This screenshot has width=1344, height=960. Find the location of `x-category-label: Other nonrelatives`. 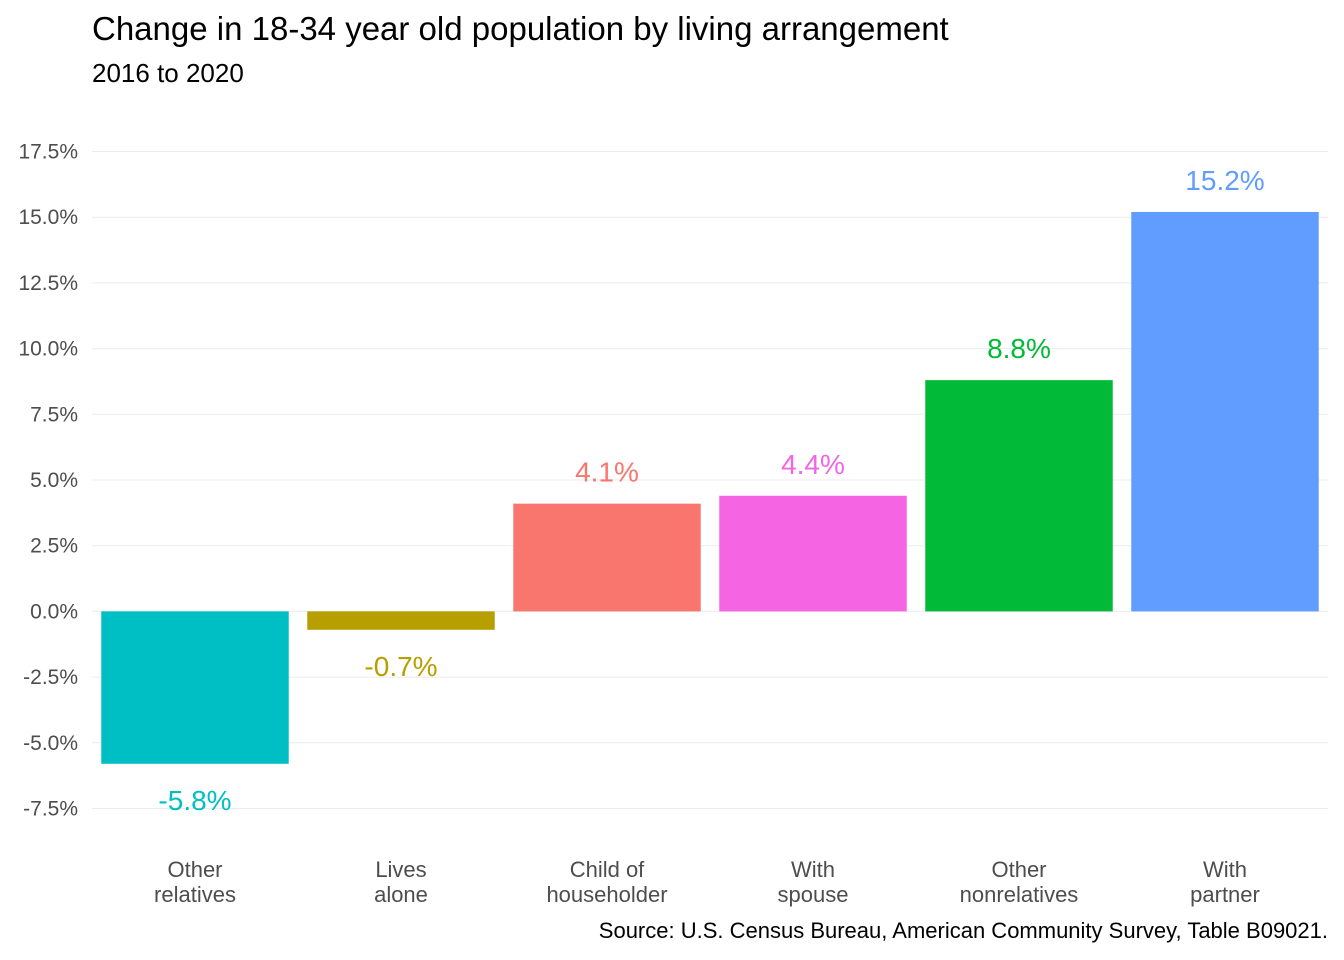

x-category-label: Other nonrelatives is located at coordinates (1019, 882).